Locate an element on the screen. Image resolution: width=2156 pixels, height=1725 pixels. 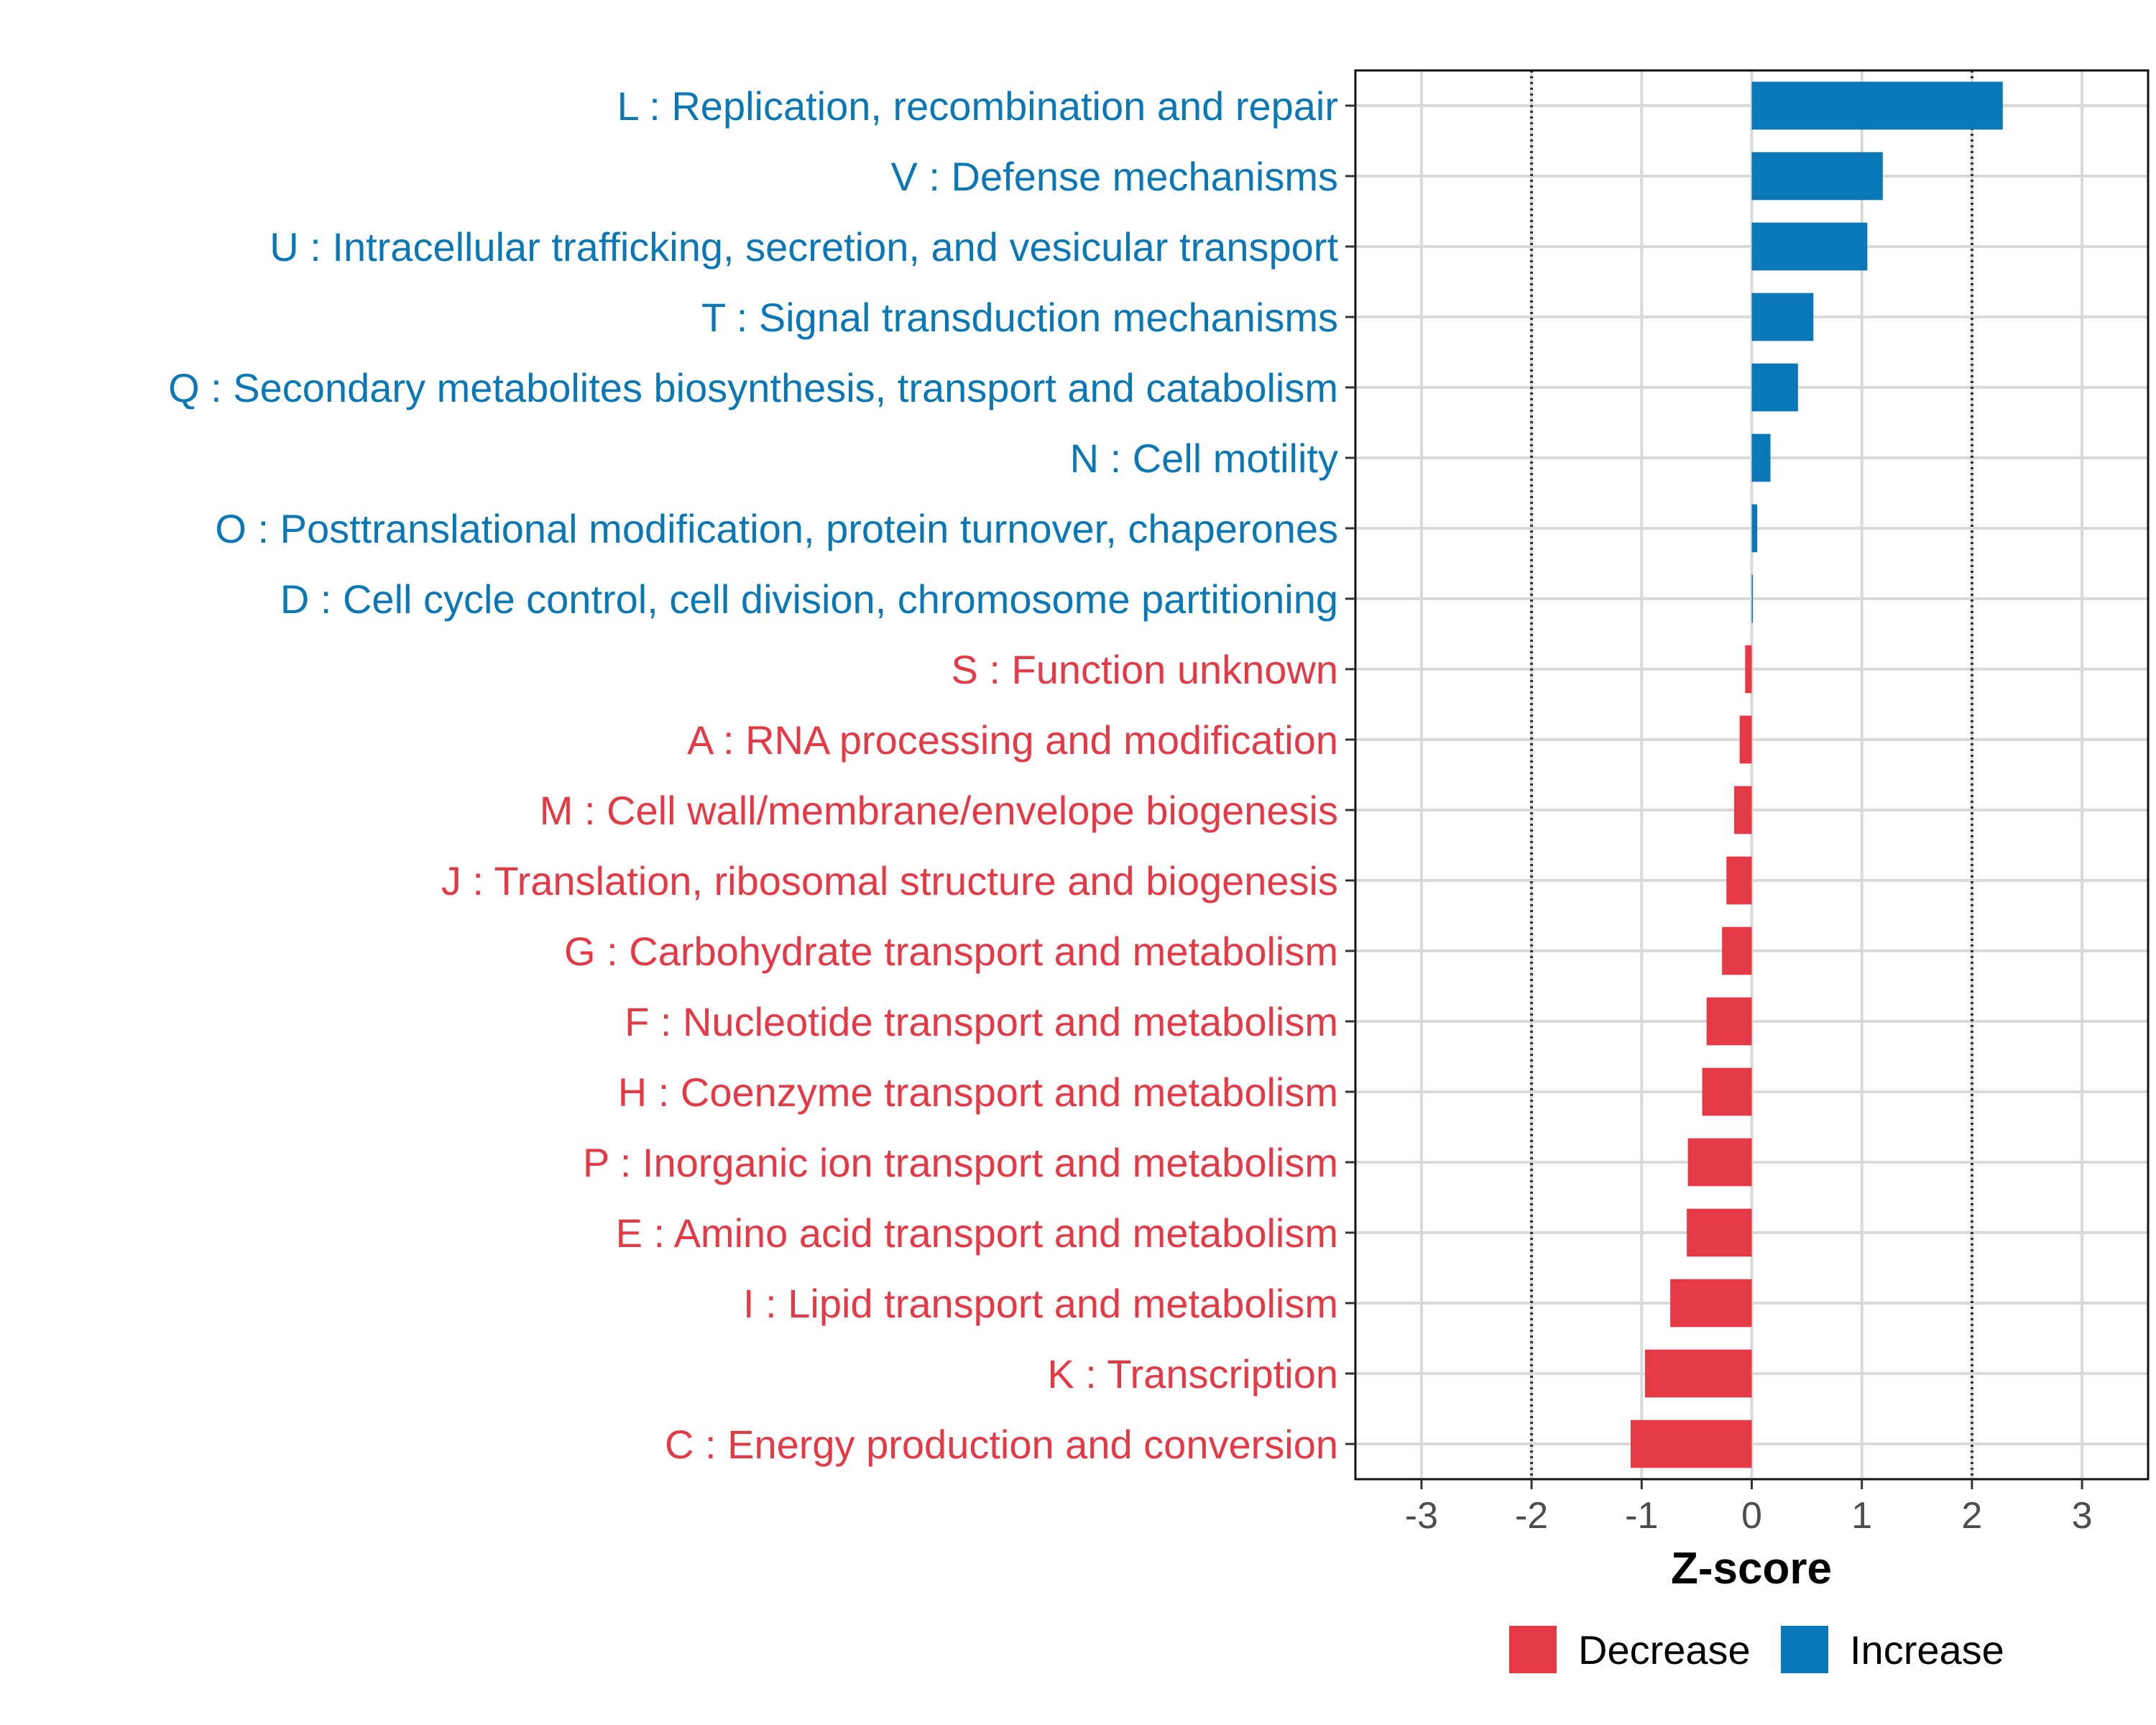
x-tick-label: 0 is located at coordinates (1752, 1516).